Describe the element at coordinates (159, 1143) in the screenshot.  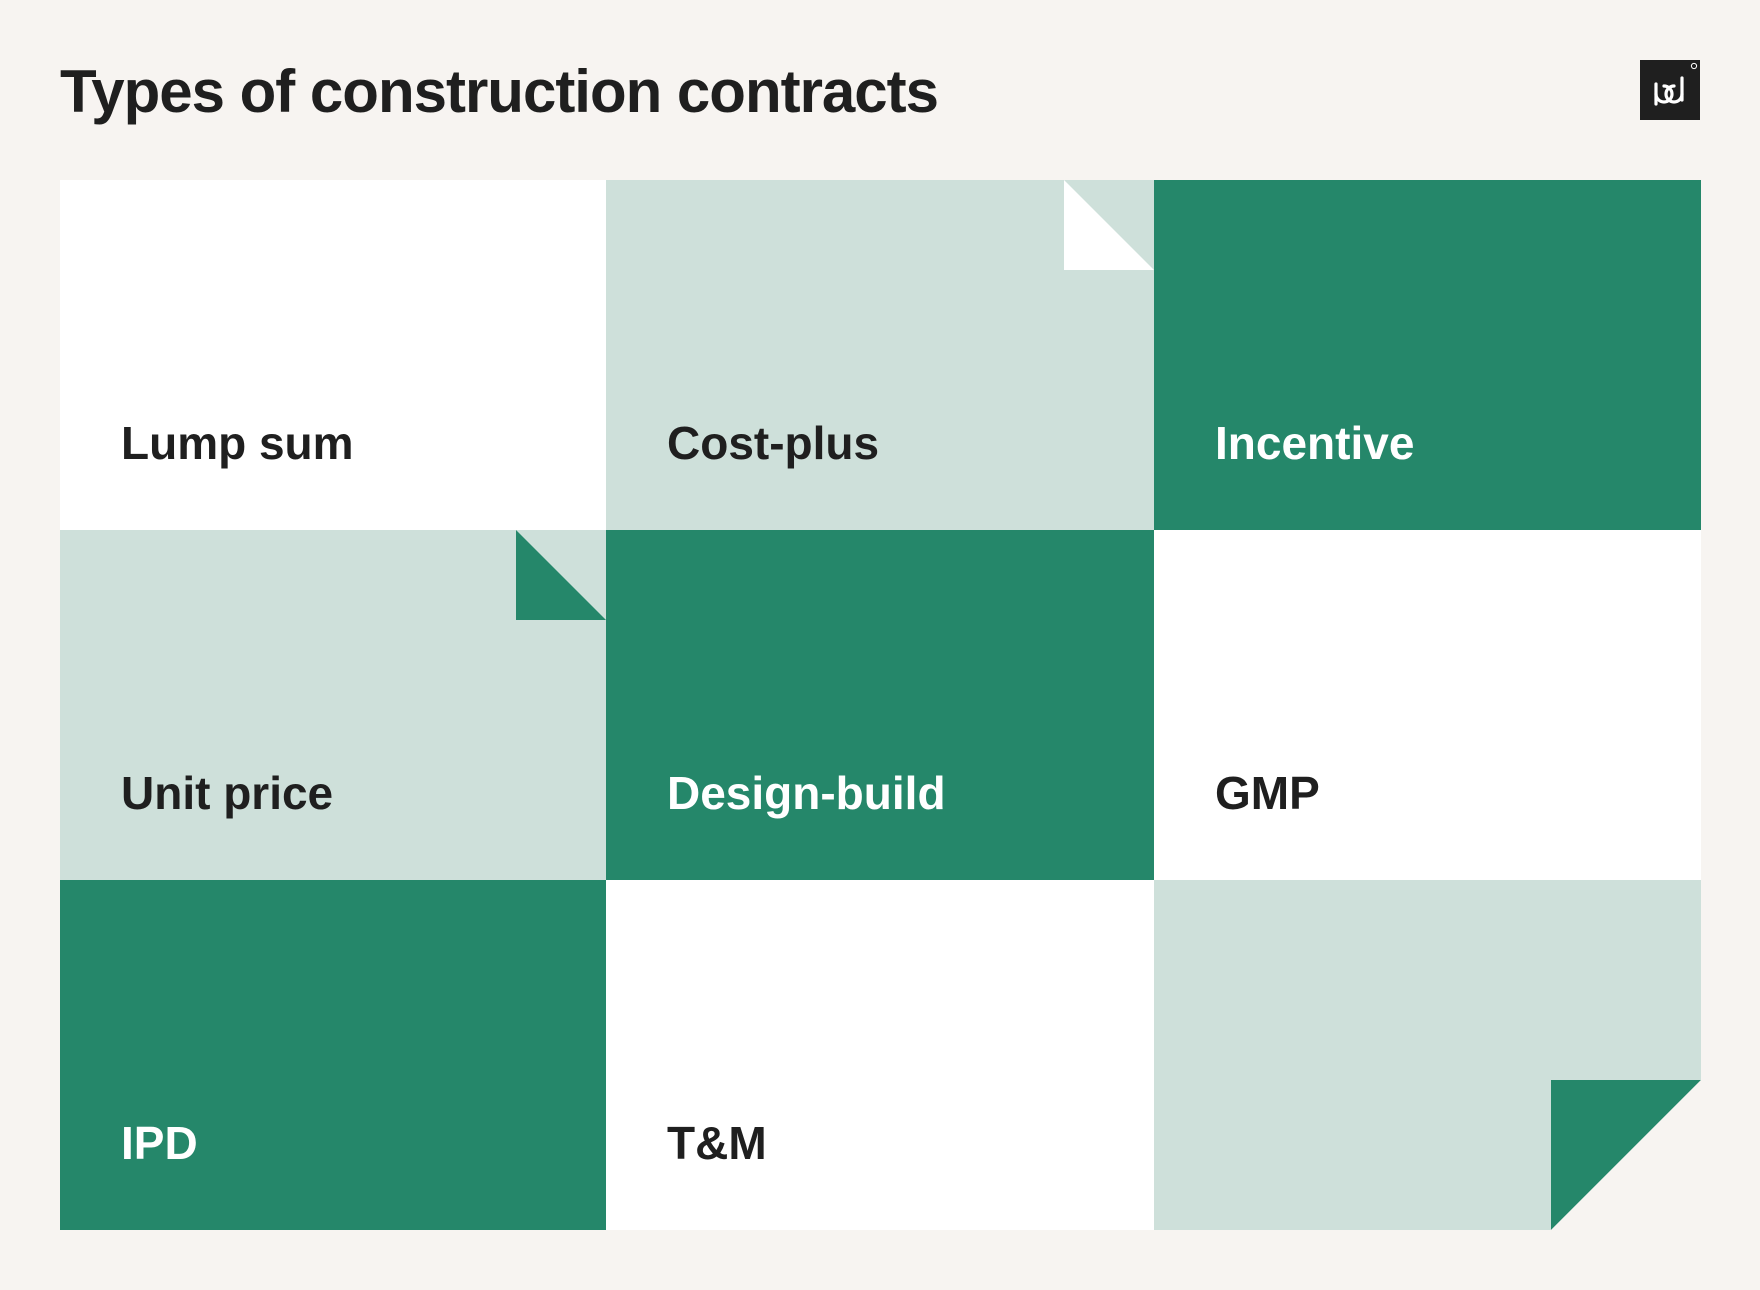
I see `tile-label-ipd: IPD` at that location.